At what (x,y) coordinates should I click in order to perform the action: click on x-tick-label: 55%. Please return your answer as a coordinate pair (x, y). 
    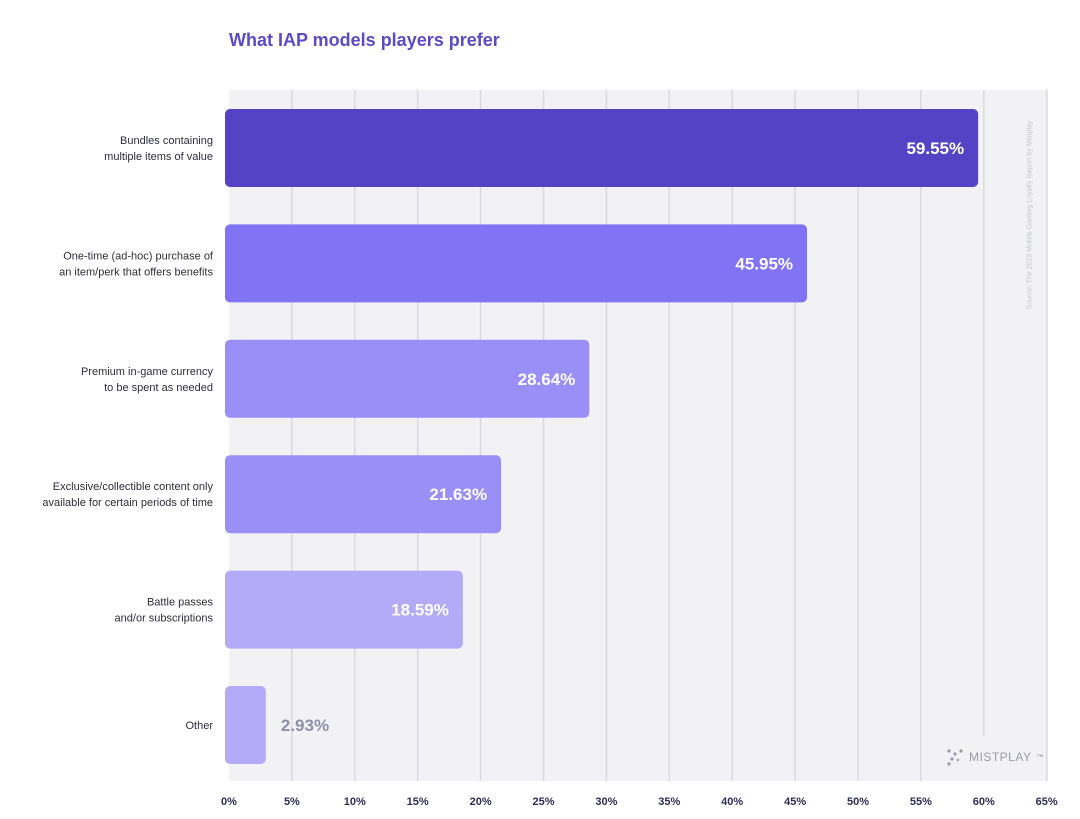
    Looking at the image, I should click on (921, 802).